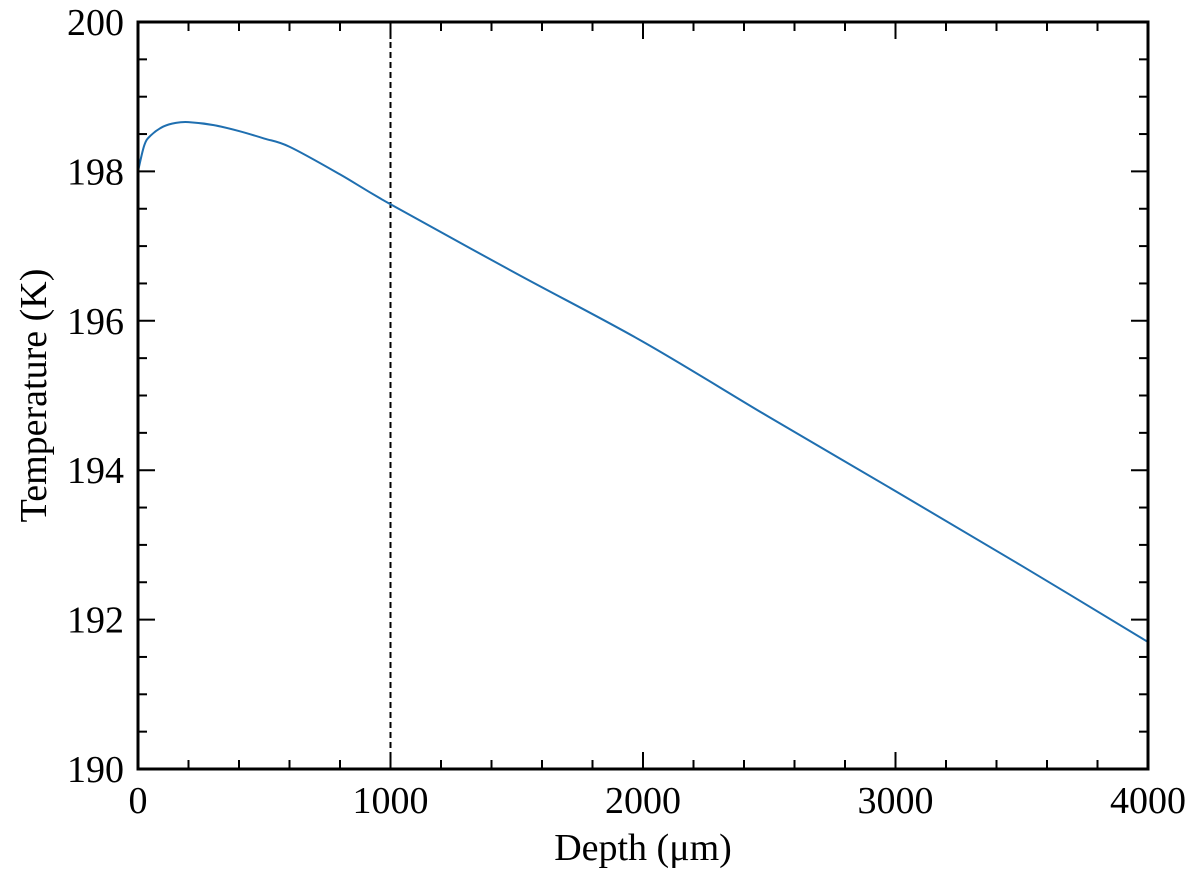  What do you see at coordinates (896, 801) in the screenshot?
I see `x-tick-label: 3000` at bounding box center [896, 801].